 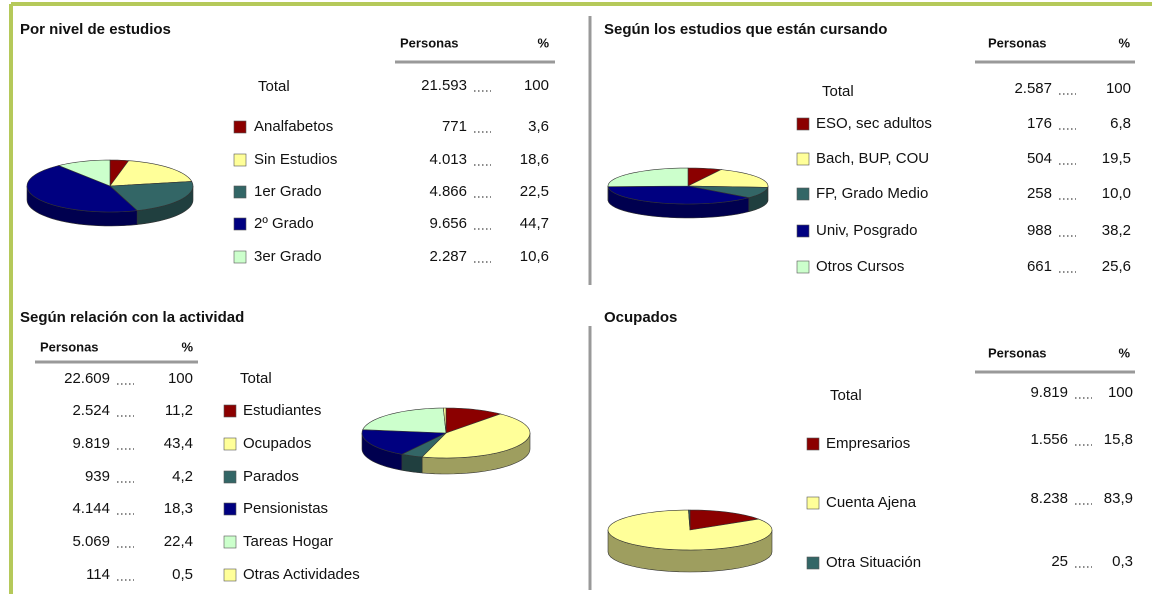 What do you see at coordinates (179, 410) in the screenshot?
I see `percent-label: 11,2` at bounding box center [179, 410].